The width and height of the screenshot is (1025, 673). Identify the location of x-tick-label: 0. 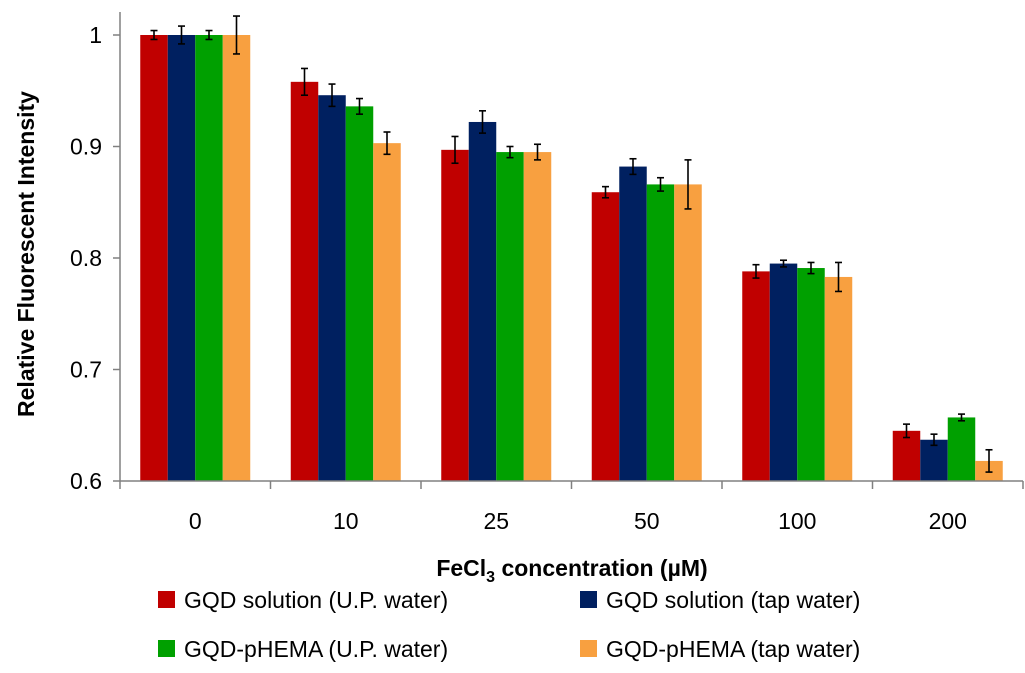
(195, 521).